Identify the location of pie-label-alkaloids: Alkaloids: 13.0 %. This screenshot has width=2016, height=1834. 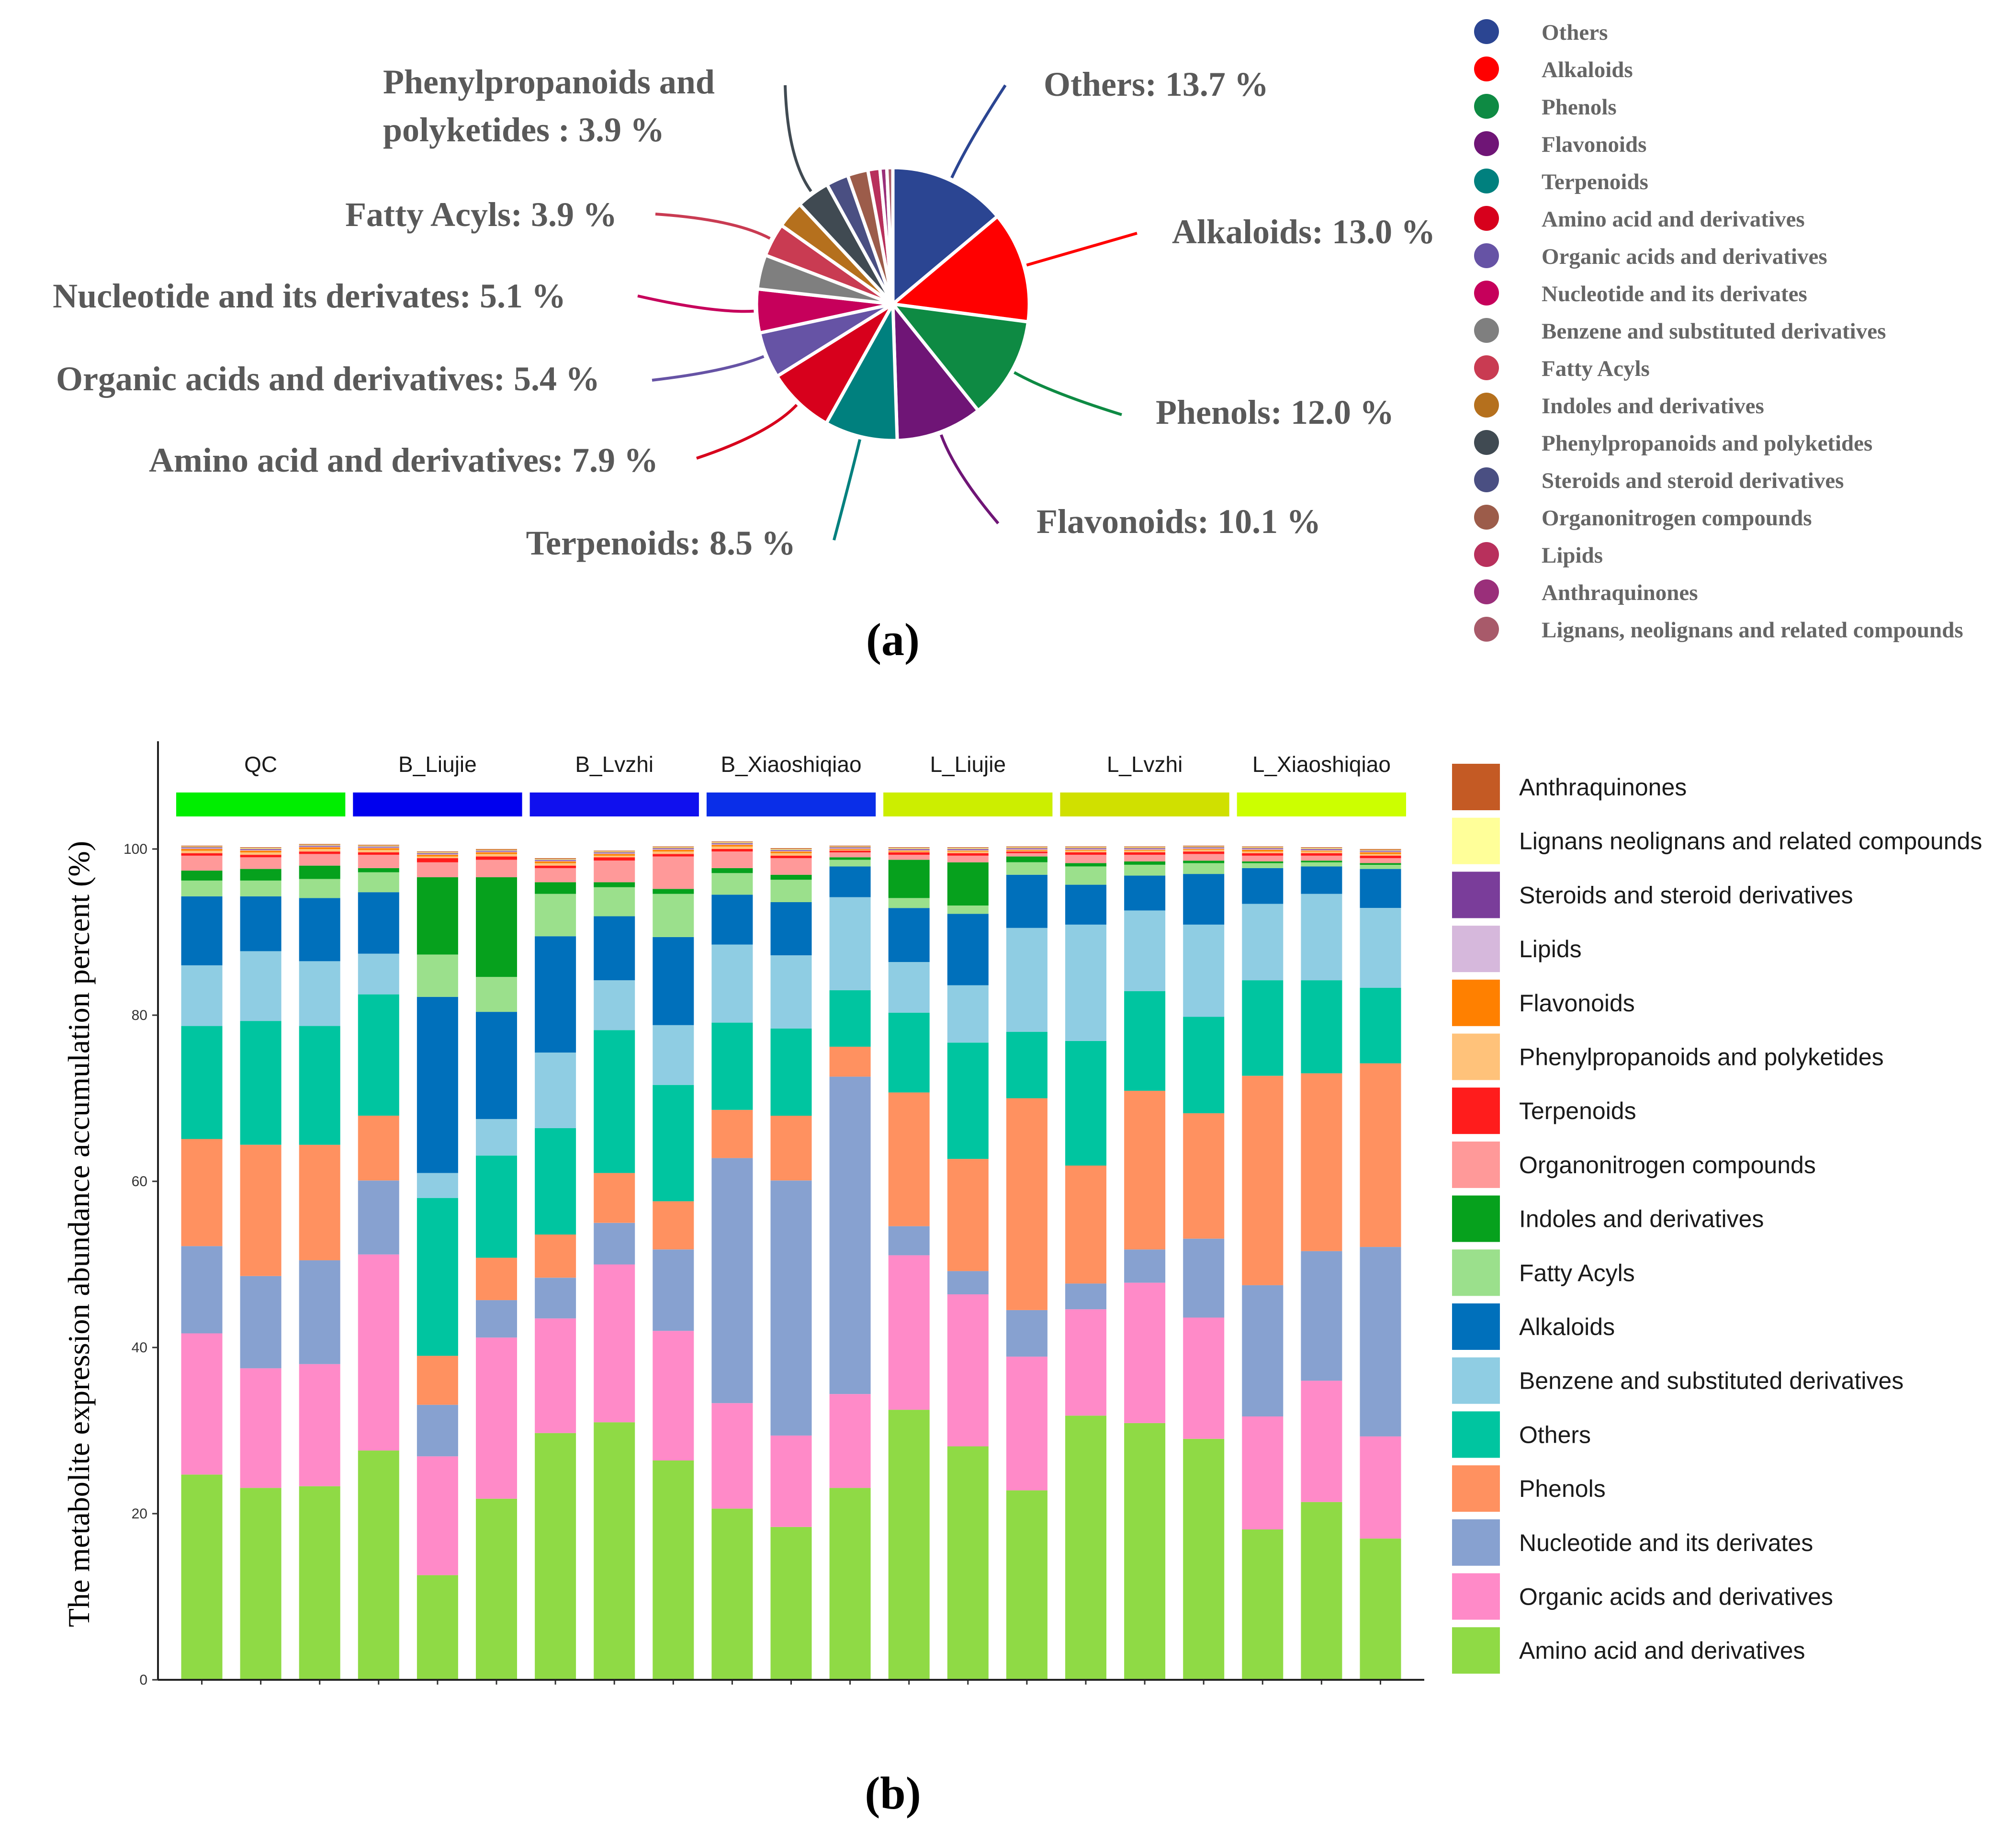
(1303, 232).